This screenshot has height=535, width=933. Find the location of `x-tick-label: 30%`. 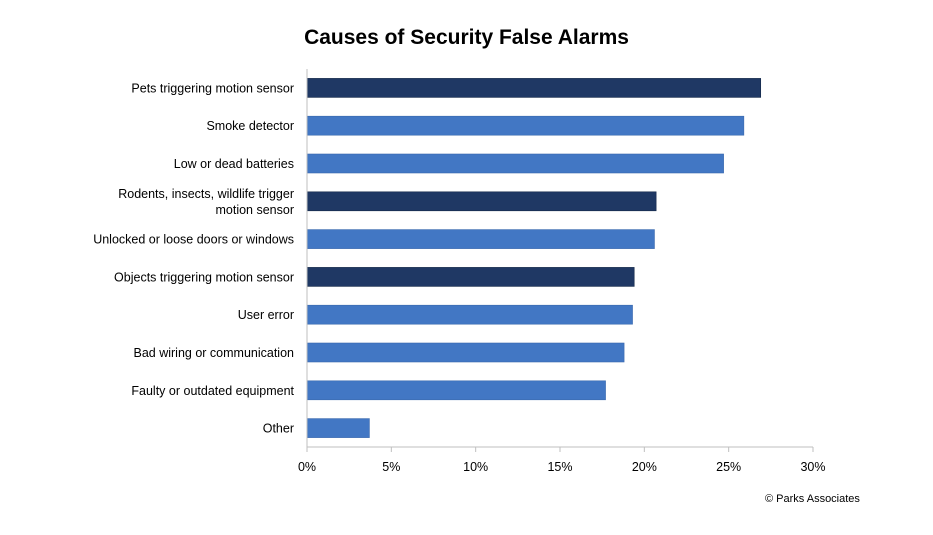

x-tick-label: 30% is located at coordinates (812, 467).